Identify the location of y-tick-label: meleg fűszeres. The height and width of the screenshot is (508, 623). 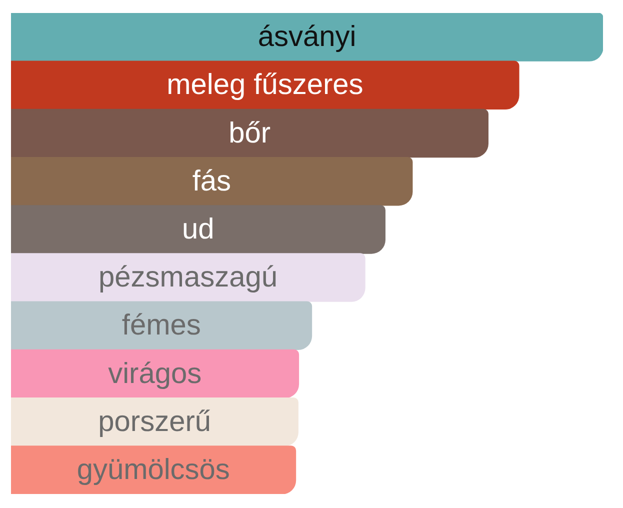
(265, 85).